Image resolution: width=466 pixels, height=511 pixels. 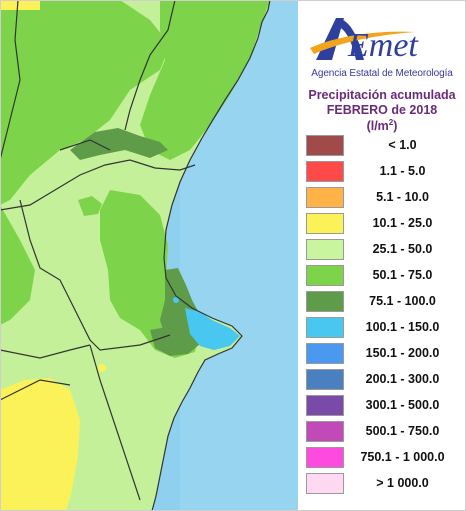 What do you see at coordinates (382, 95) in the screenshot?
I see `map-title: Precipitación acumulada` at bounding box center [382, 95].